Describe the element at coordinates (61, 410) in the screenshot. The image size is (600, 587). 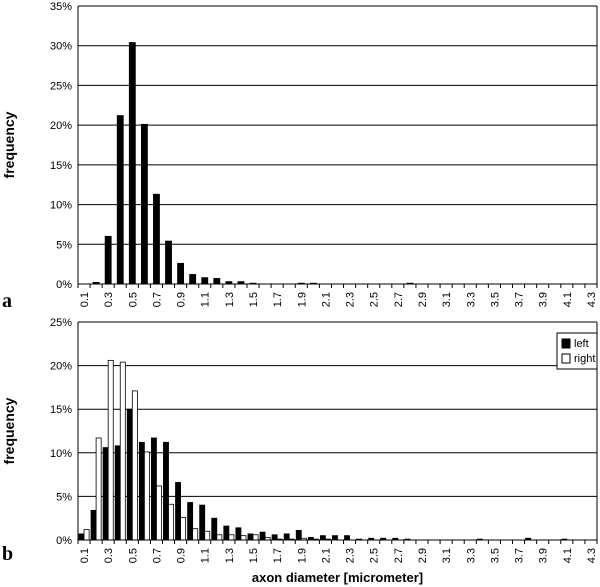
I see `y-tick-label: 15%` at that location.